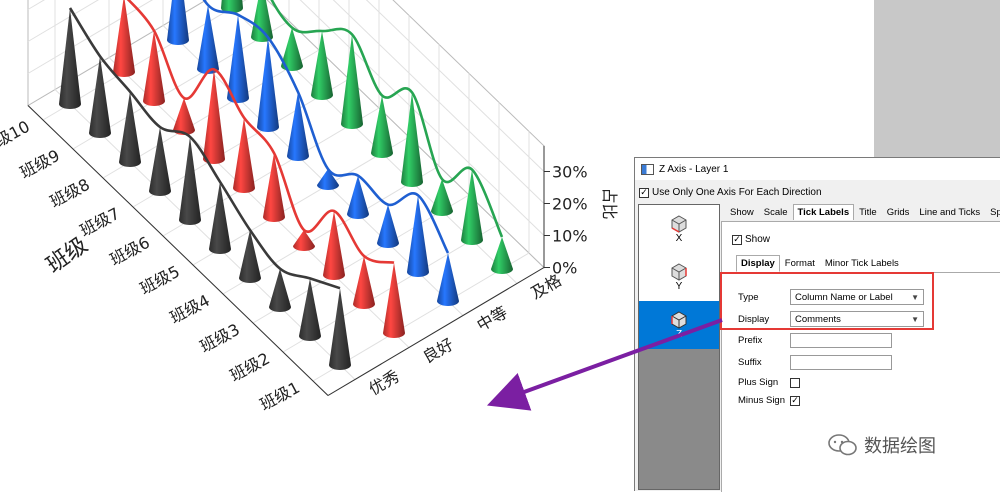  Describe the element at coordinates (758, 263) in the screenshot. I see `subtab-display: Display` at that location.